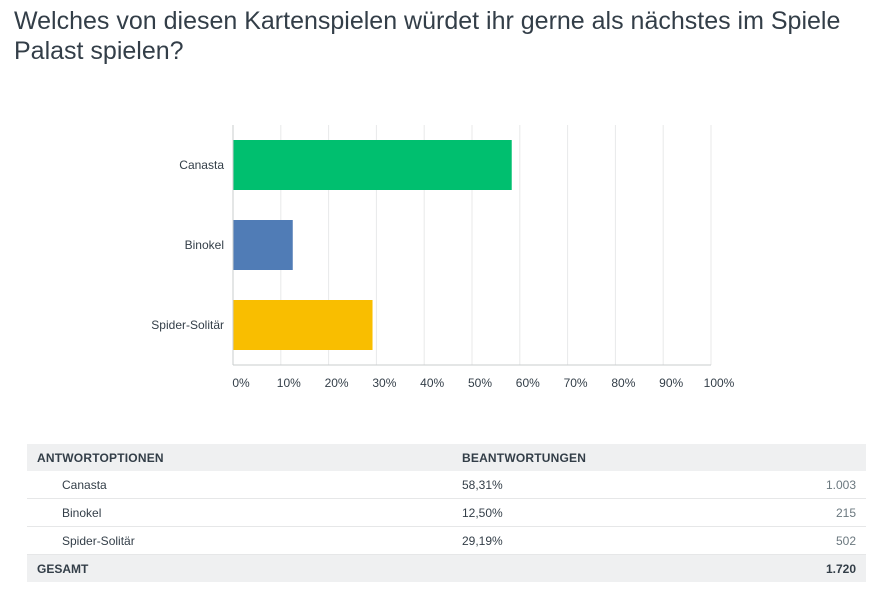 This screenshot has height=590, width=893. Describe the element at coordinates (239, 540) in the screenshot. I see `row-option: Spider-Solitär` at that location.